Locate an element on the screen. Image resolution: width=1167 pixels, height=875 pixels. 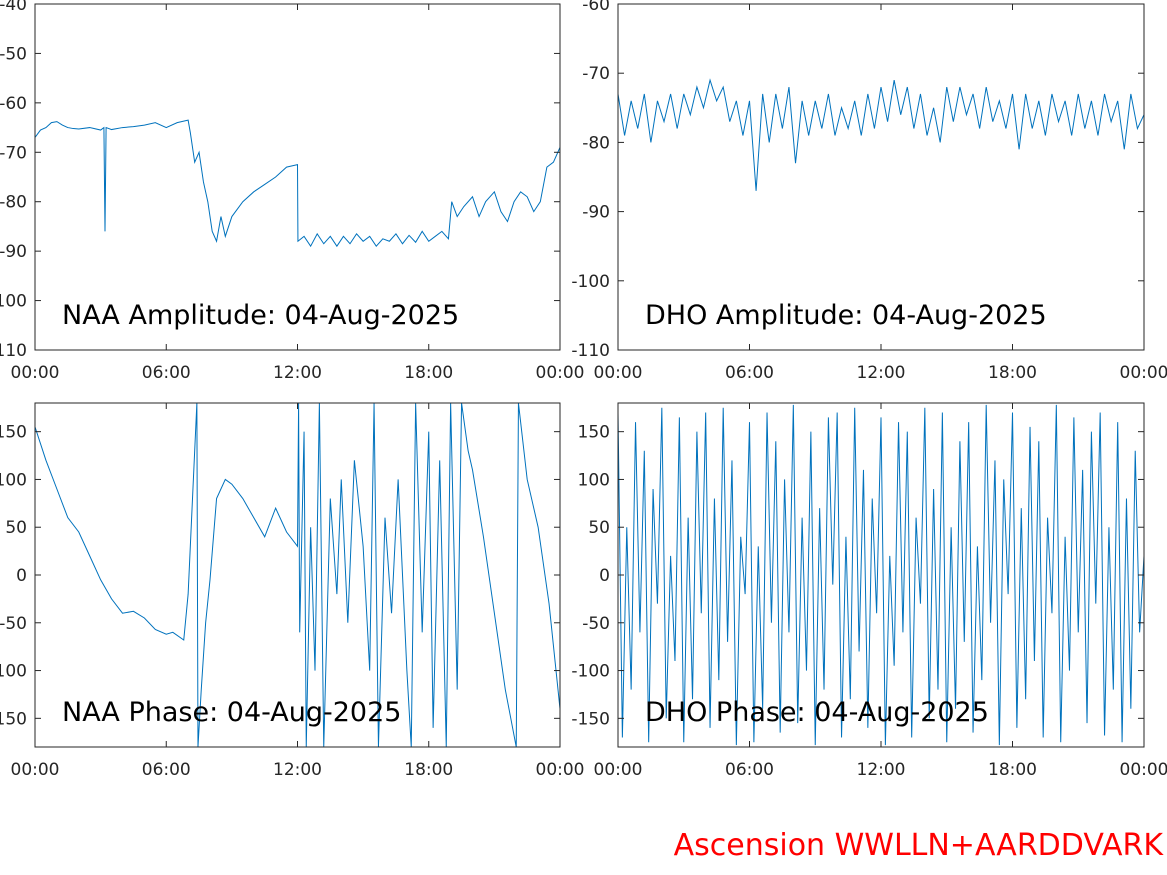
panel-annotation: DHO Amplitude: 04-Aug-2025 is located at coordinates (846, 315).